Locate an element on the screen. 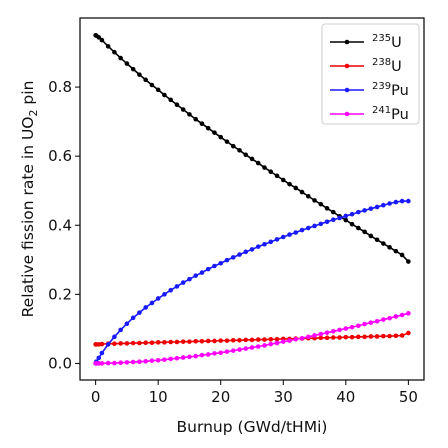 The image size is (448, 448). legend-item-241-pu: 241Pu is located at coordinates (369, 114).